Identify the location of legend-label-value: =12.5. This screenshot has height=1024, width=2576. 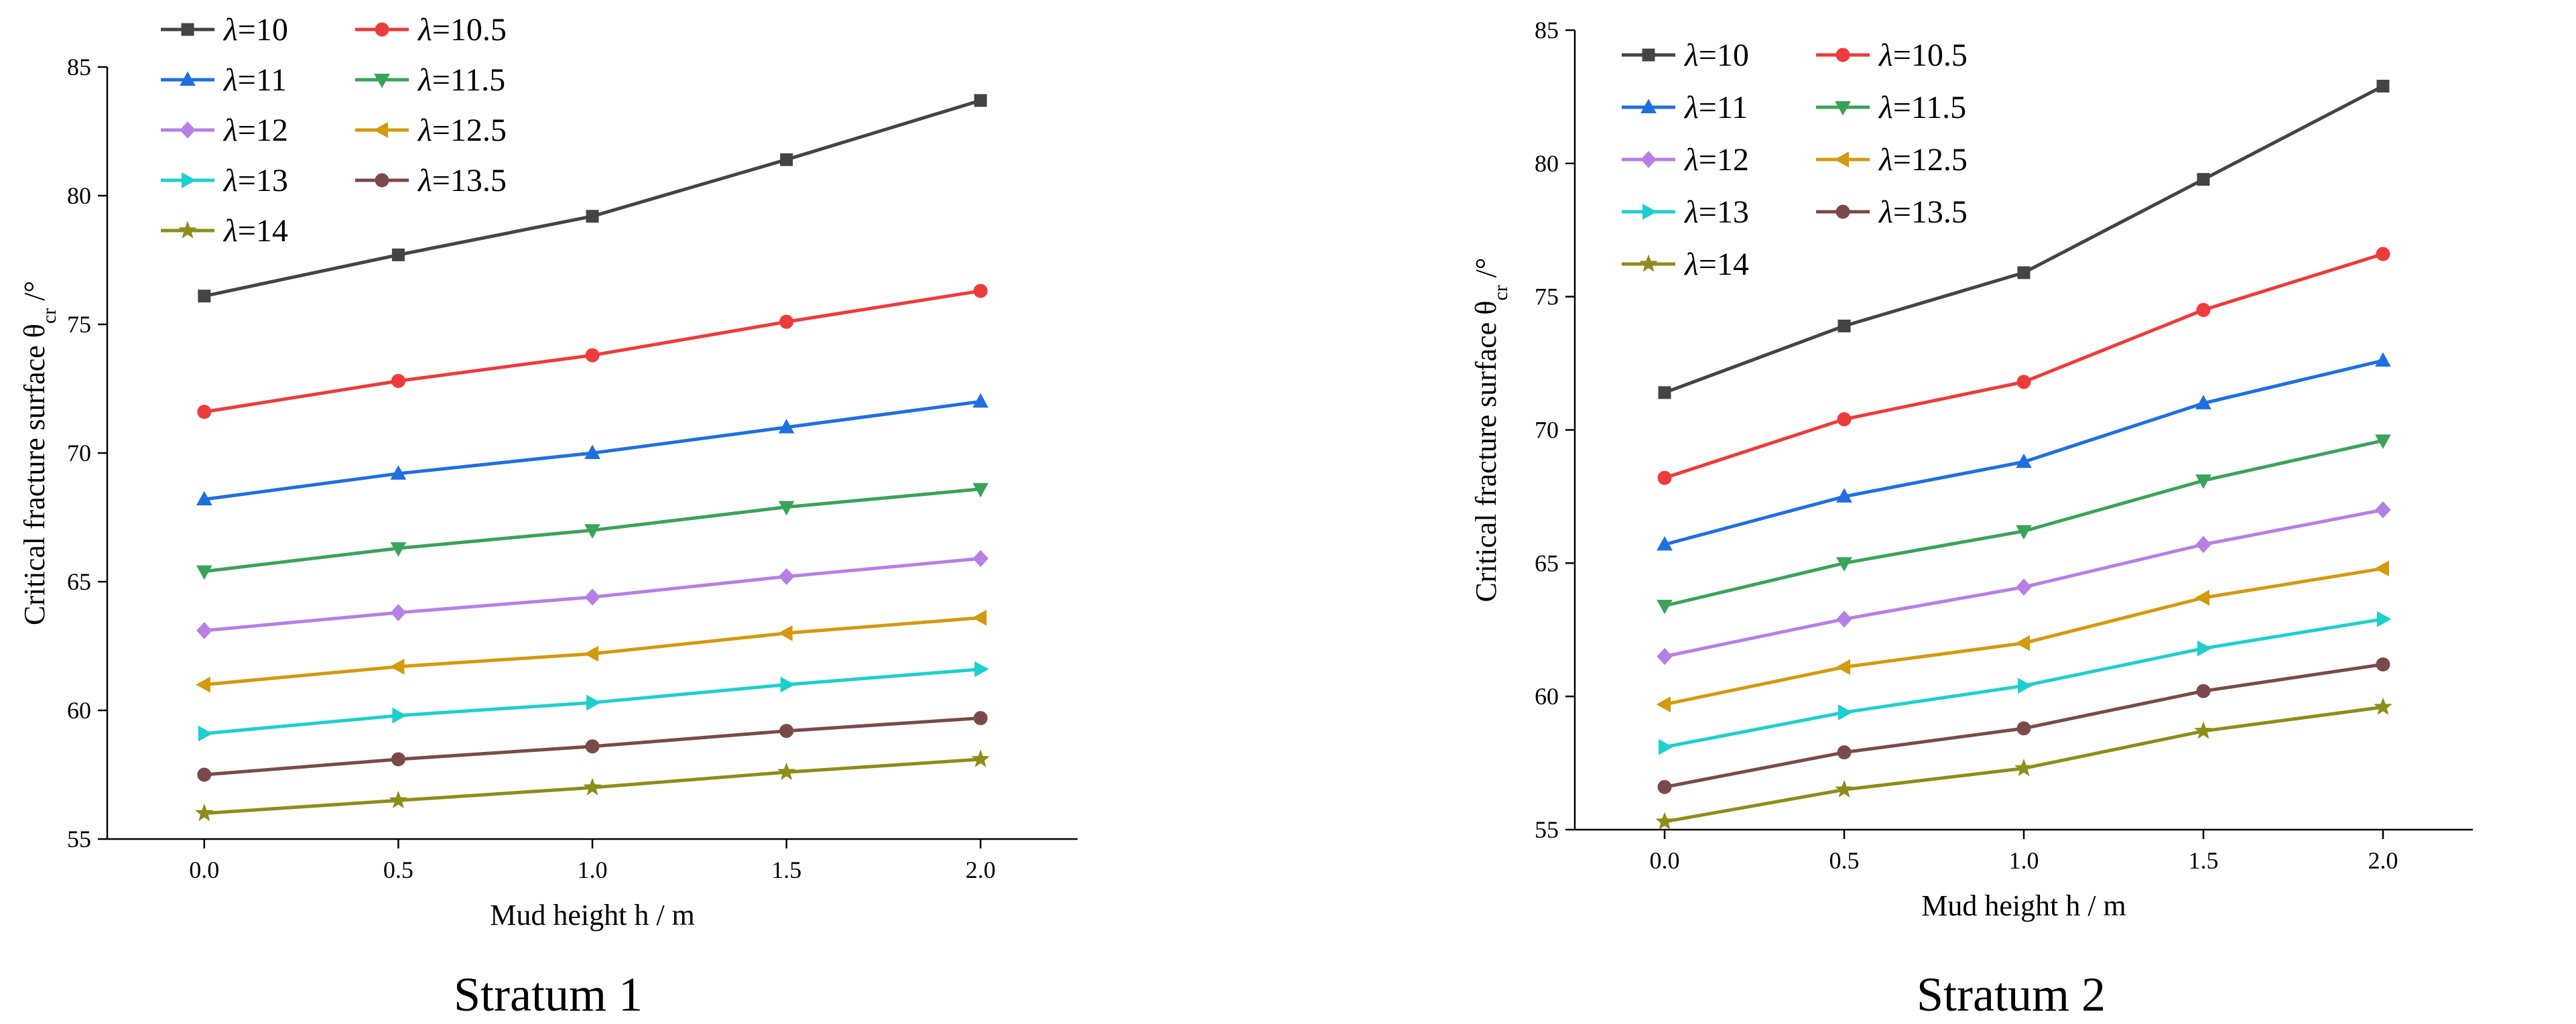
(1930, 160).